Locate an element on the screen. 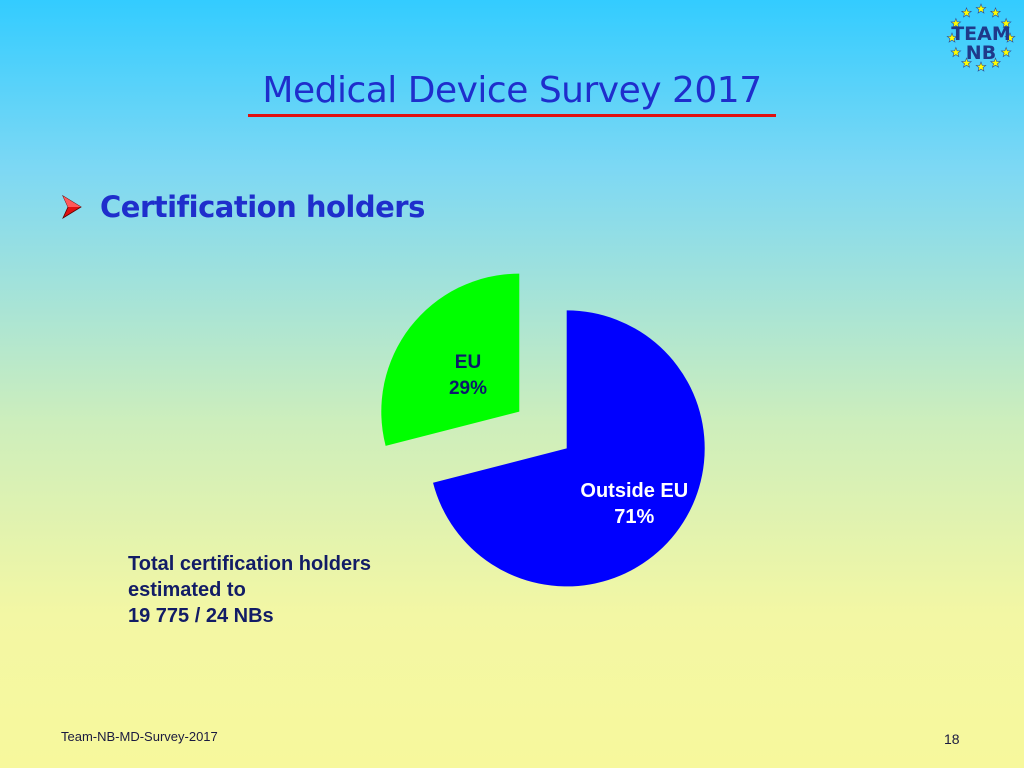 Image resolution: width=1024 pixels, height=768 pixels. total-note-line: estimated to is located at coordinates (187, 590).